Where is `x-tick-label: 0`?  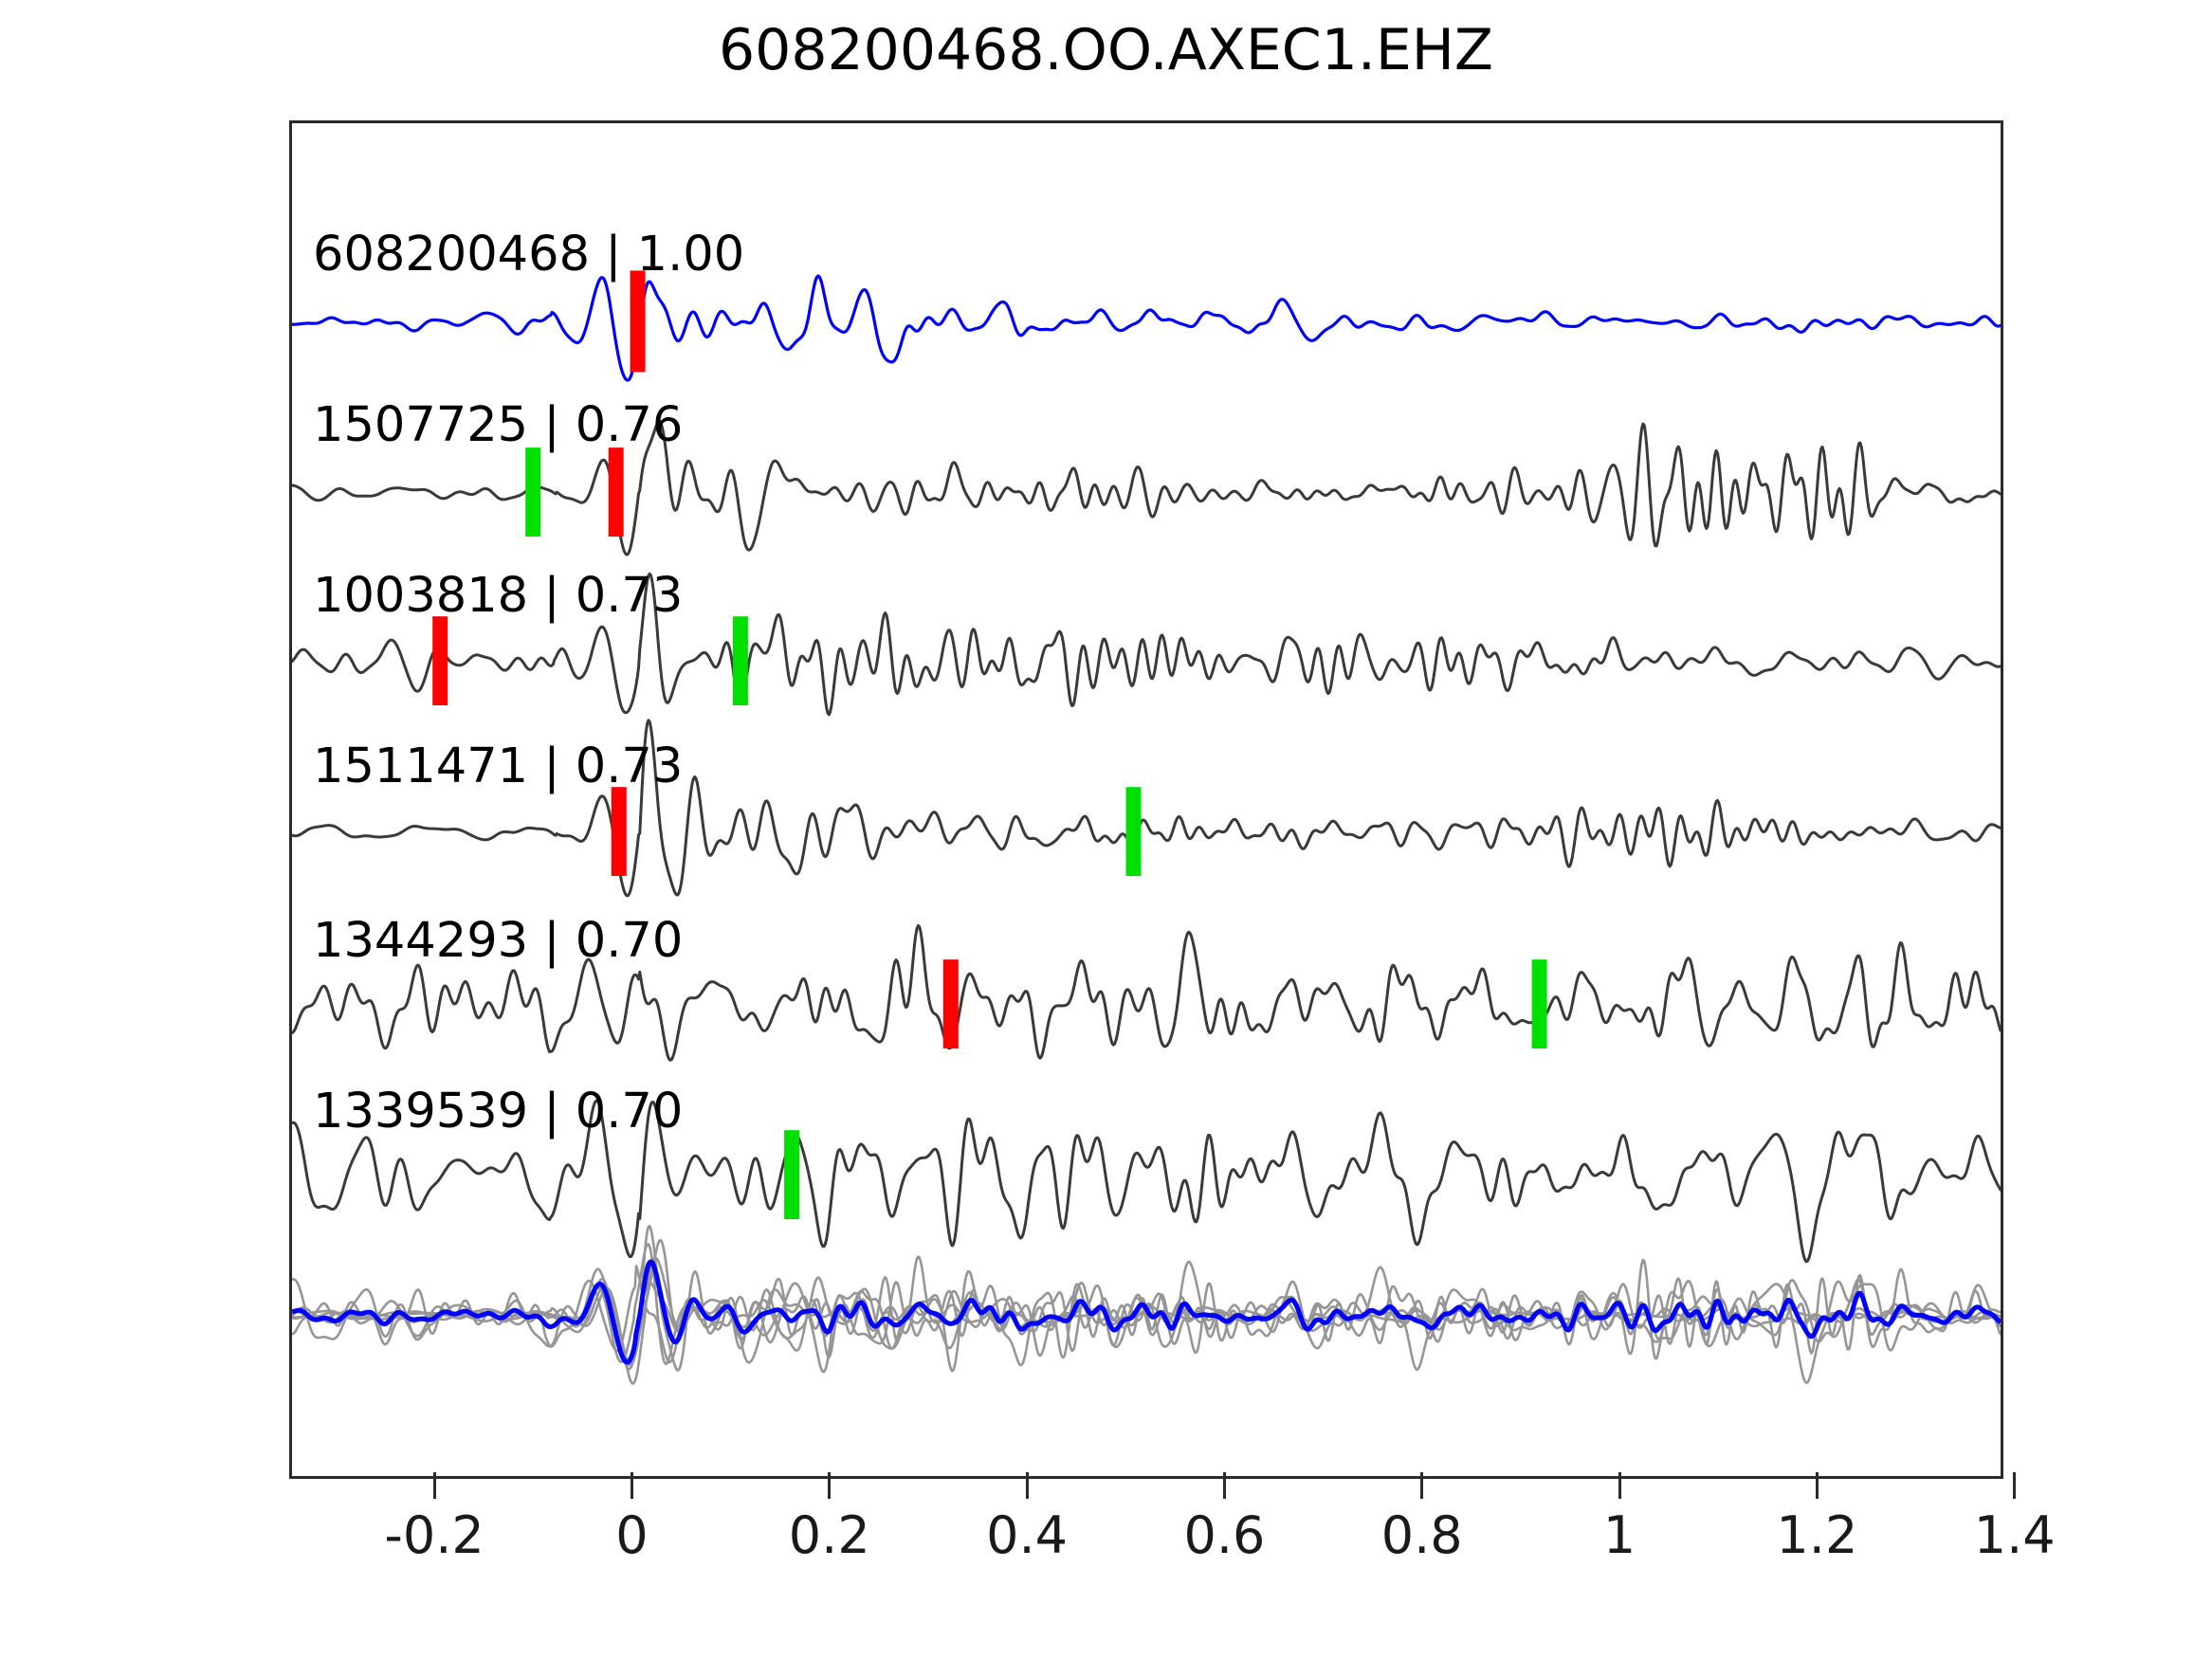 x-tick-label: 0 is located at coordinates (632, 1535).